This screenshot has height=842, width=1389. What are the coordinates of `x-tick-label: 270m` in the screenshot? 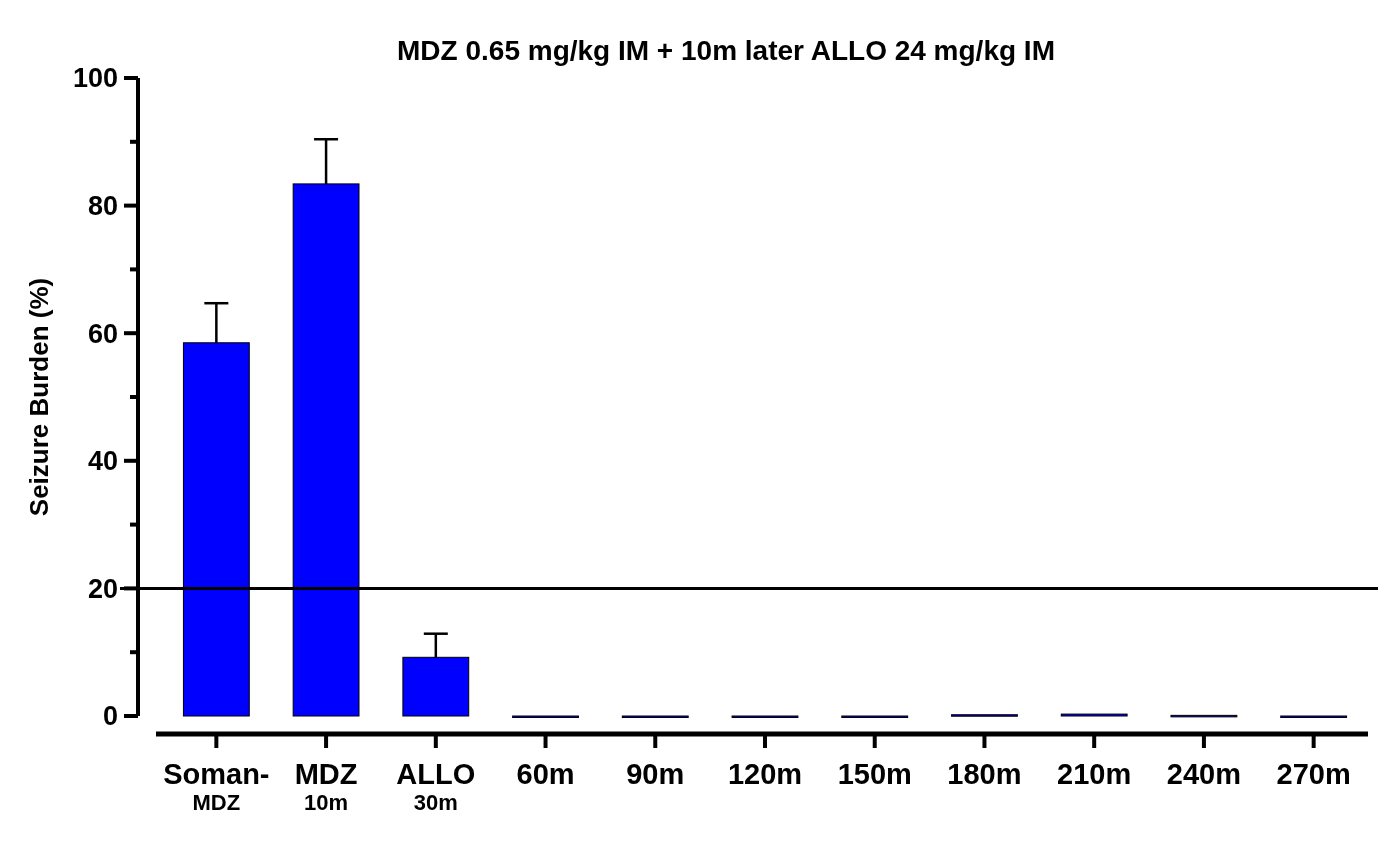 It's located at (1313, 774).